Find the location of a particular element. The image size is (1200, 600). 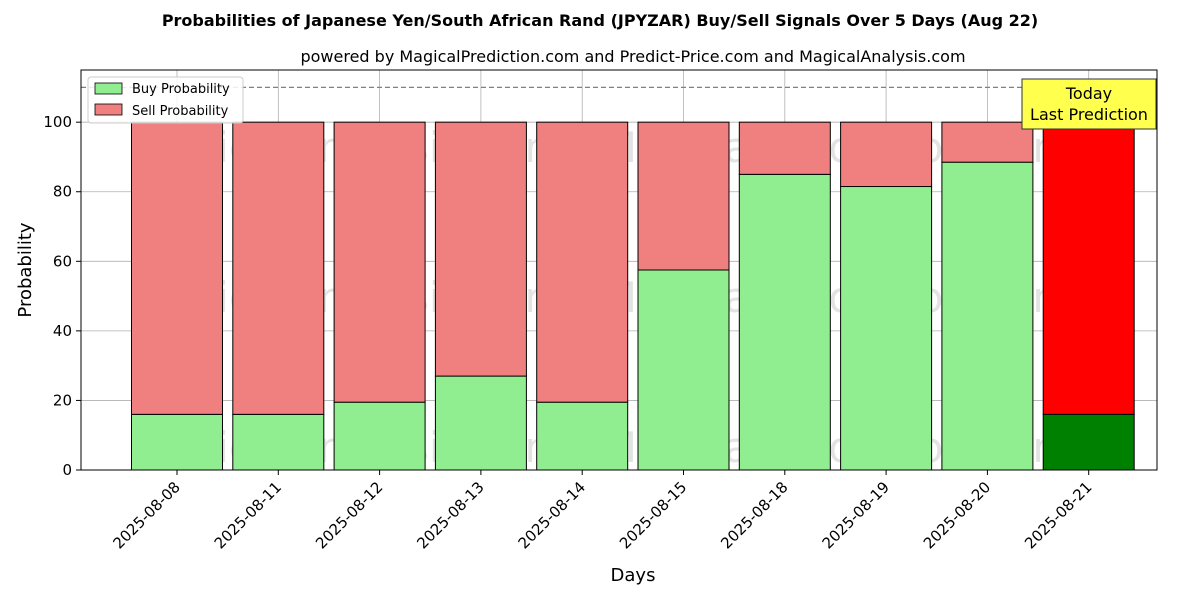

y-tick-label: 40 is located at coordinates (62, 331).